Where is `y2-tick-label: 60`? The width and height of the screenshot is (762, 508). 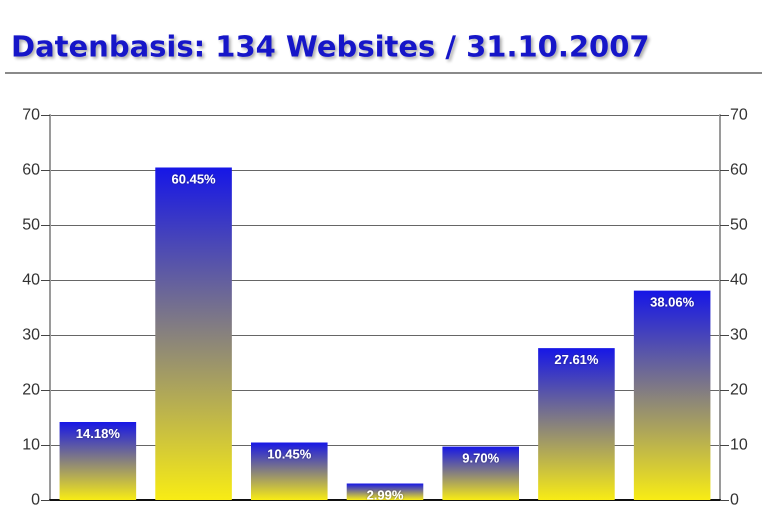 y2-tick-label: 60 is located at coordinates (739, 170).